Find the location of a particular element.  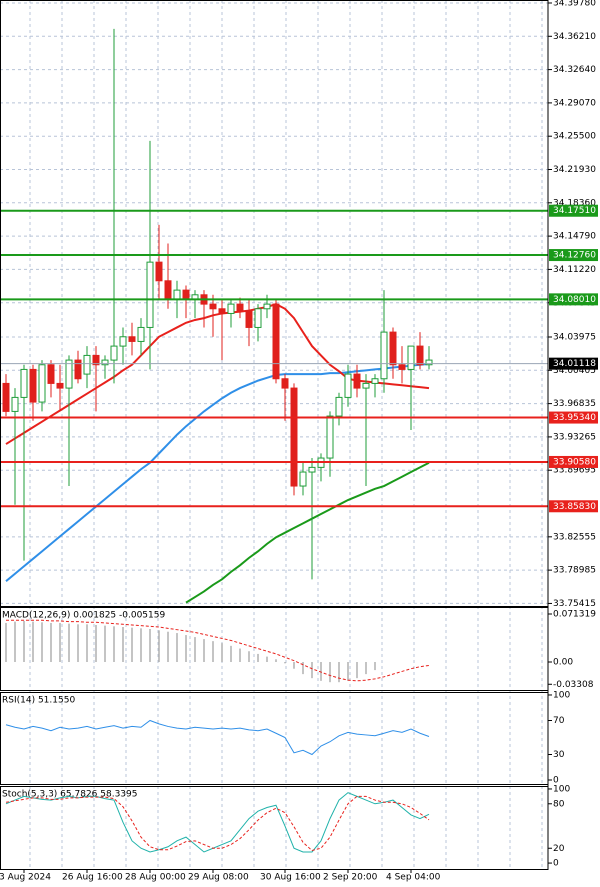

indicator-title: RSI(14) 51.1550 is located at coordinates (38, 701).